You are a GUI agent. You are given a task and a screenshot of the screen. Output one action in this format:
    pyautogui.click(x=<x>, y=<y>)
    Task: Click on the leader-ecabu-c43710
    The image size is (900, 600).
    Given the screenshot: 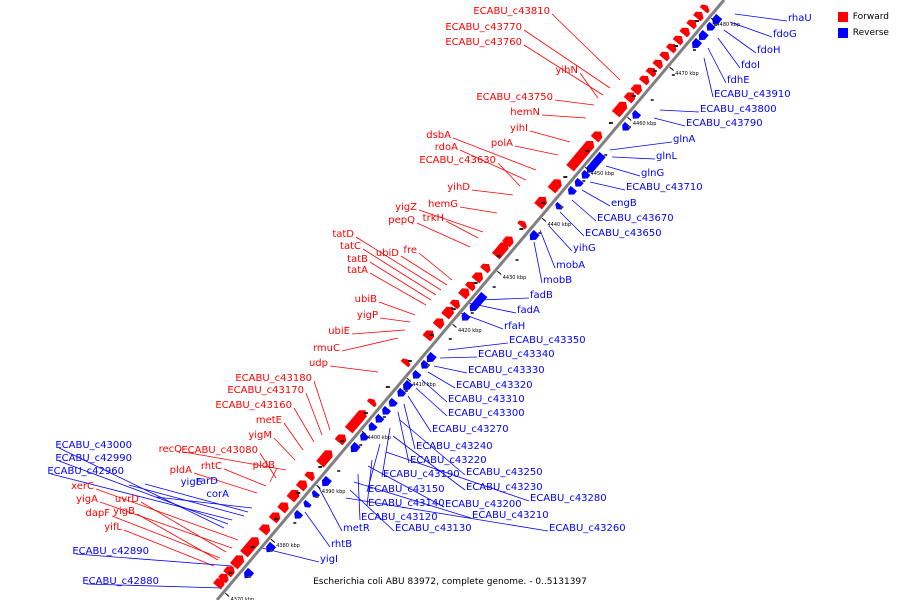 What is the action you would take?
    pyautogui.click(x=607, y=186)
    